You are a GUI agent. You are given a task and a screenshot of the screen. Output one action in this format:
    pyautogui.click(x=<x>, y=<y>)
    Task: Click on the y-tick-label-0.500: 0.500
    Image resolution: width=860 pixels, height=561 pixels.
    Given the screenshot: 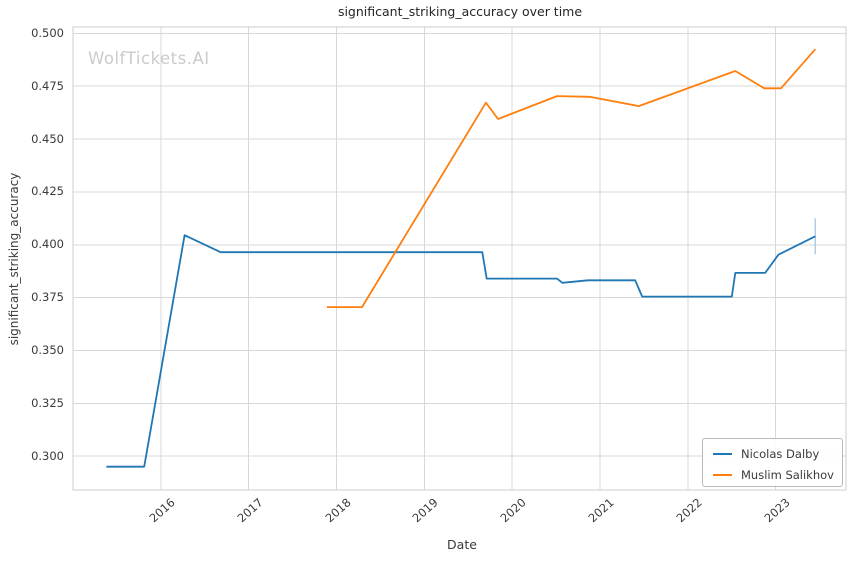 What is the action you would take?
    pyautogui.click(x=47, y=32)
    